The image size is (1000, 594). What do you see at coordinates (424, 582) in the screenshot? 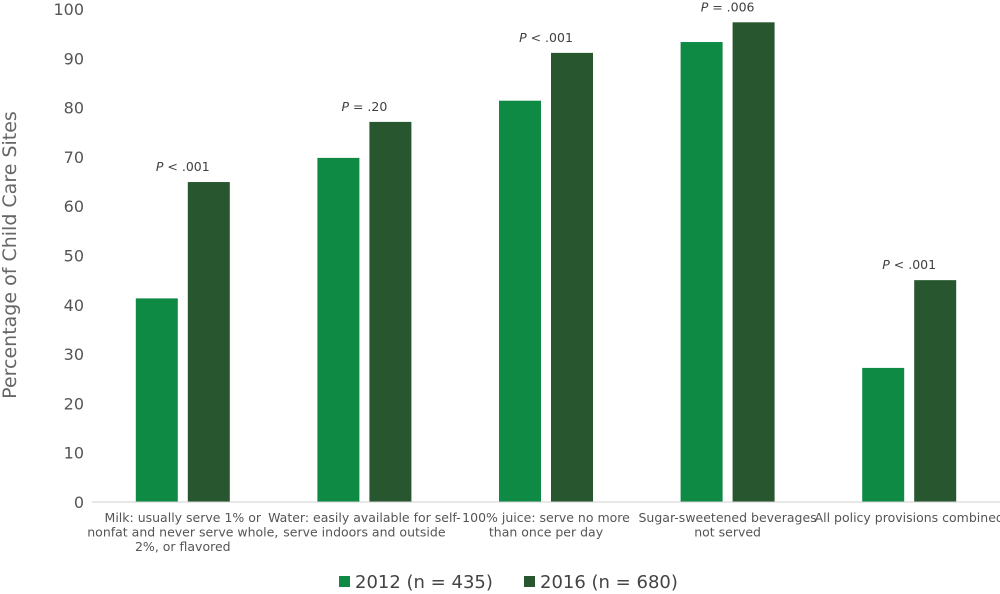
I see `legend-label-2012: 2012 (n = 435)` at bounding box center [424, 582].